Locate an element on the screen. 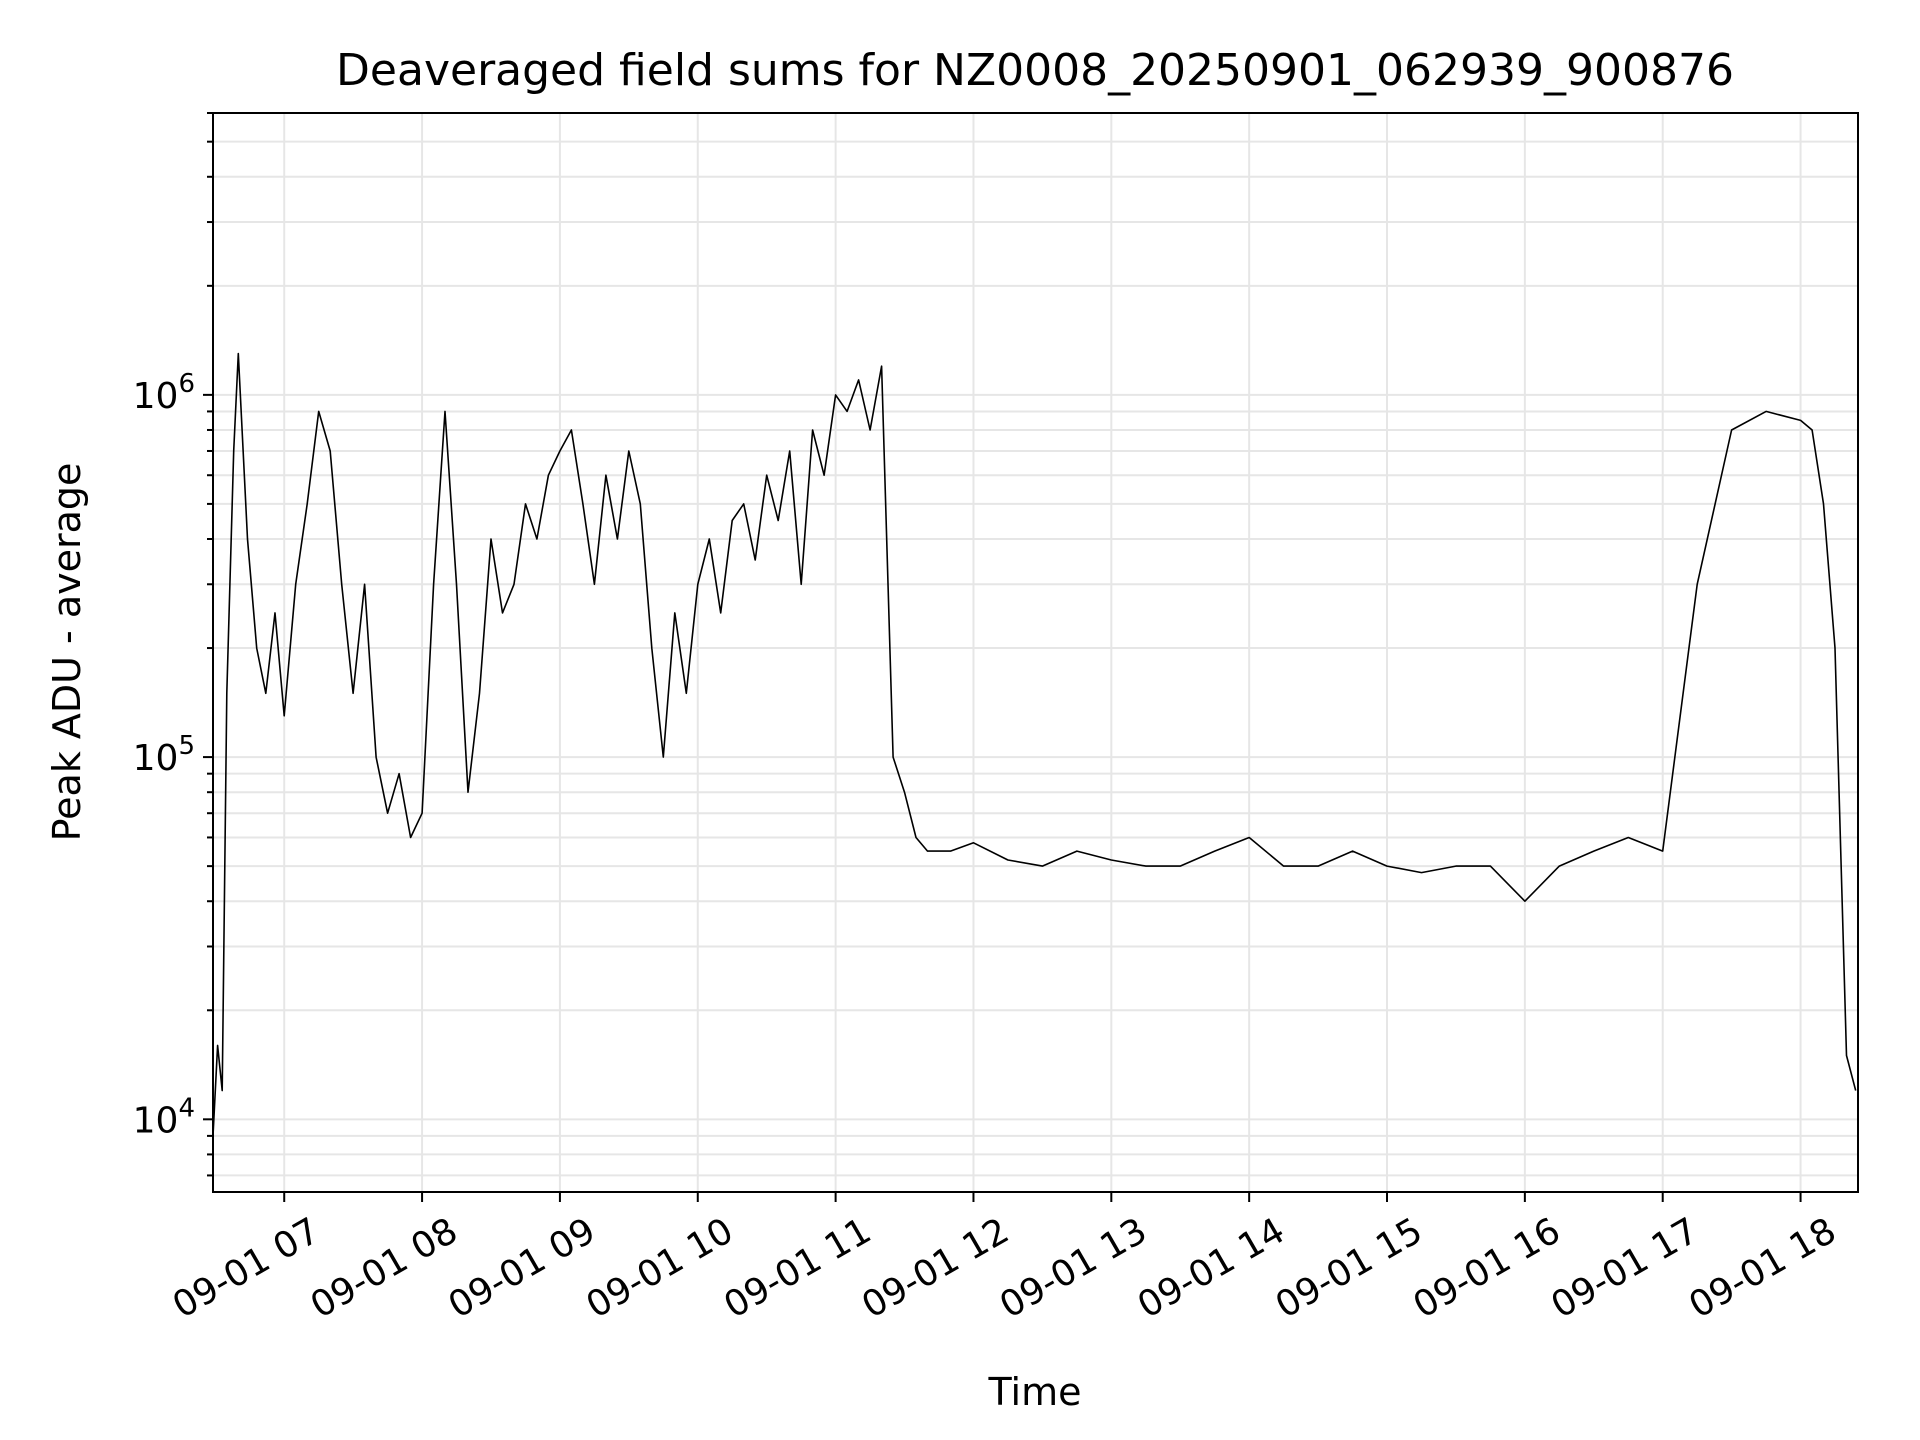 This screenshot has height=1440, width=1920. y-tick-label: 10⁵ is located at coordinates (164, 755).